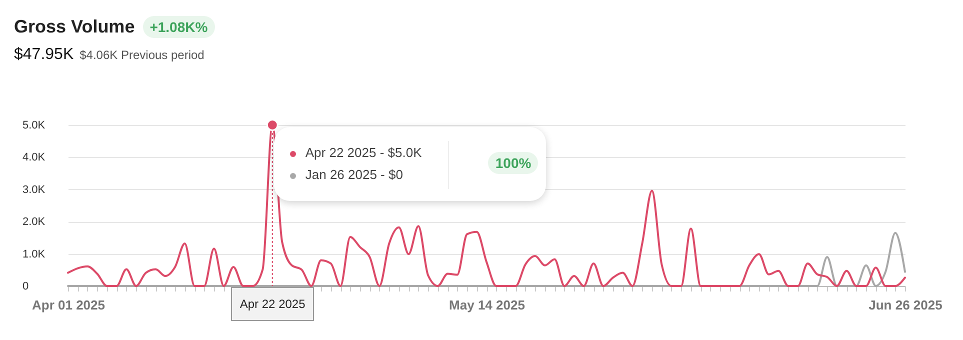 Image resolution: width=963 pixels, height=340 pixels. What do you see at coordinates (353, 174) in the screenshot?
I see `annotation: Jan 26 2025 - $0` at bounding box center [353, 174].